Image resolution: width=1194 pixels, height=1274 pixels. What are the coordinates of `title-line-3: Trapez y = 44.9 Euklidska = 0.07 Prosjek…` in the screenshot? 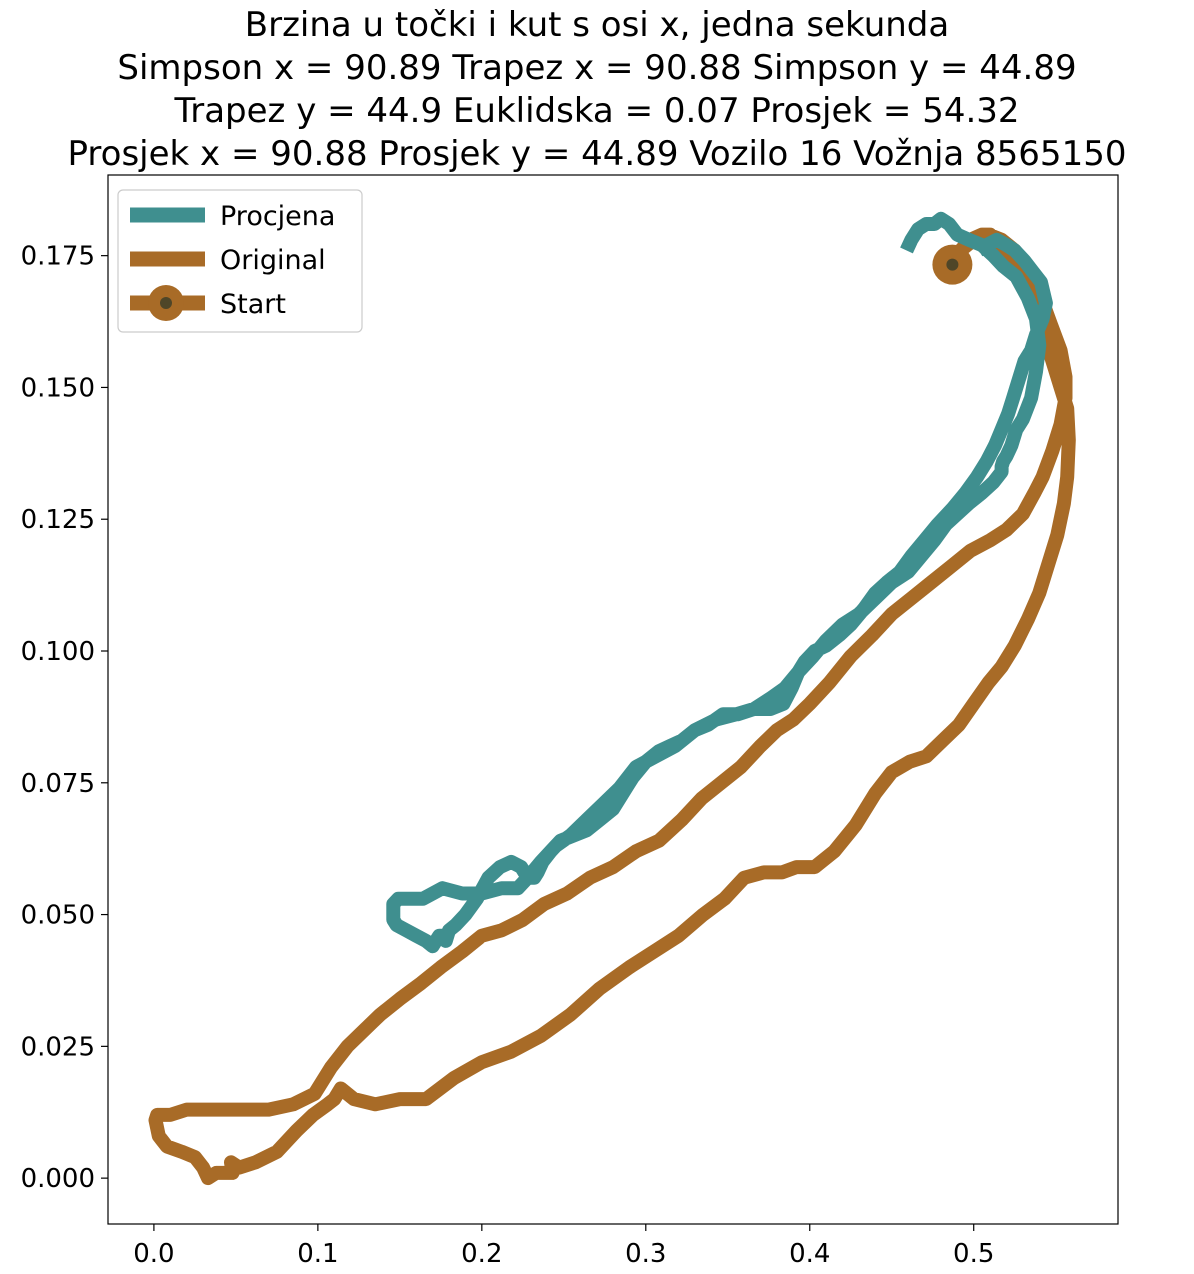 It's located at (597, 111).